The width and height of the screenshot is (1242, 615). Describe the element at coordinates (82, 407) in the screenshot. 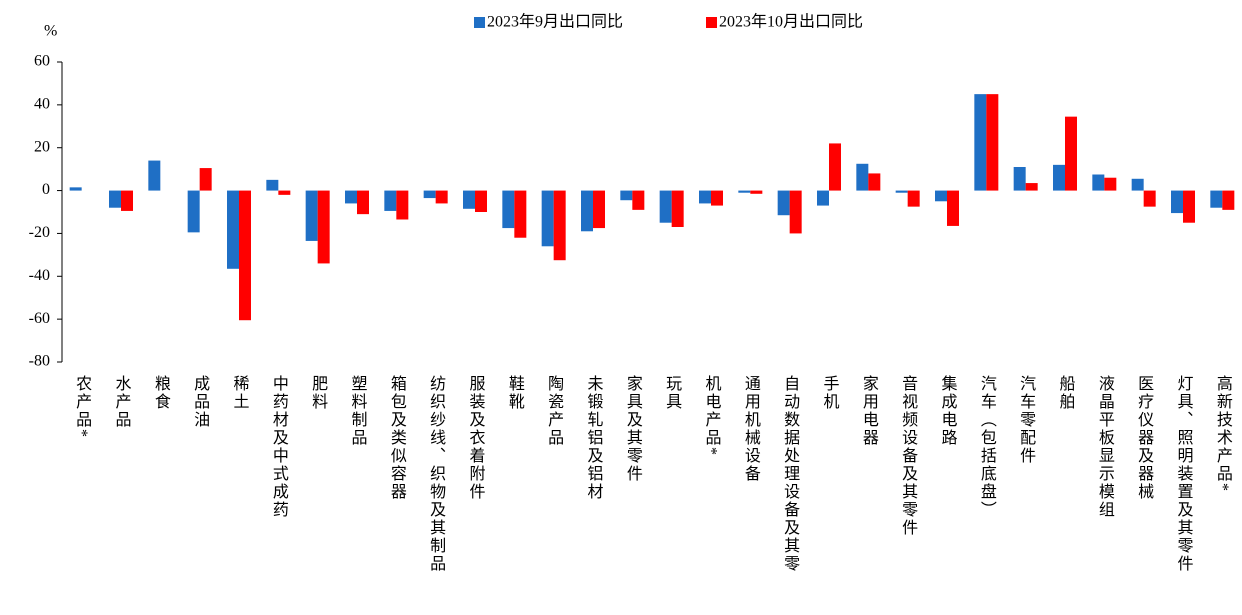

I see `x-tick-label: 农产品*` at that location.